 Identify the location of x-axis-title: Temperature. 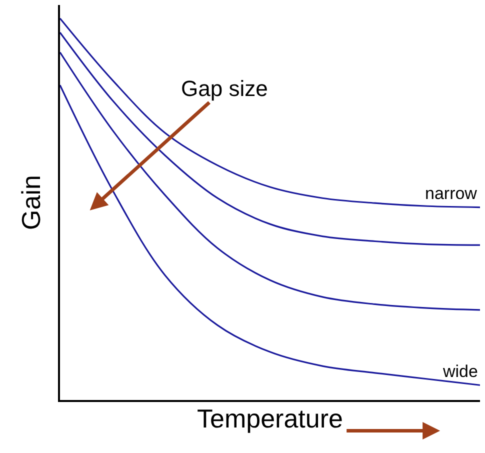
(270, 418).